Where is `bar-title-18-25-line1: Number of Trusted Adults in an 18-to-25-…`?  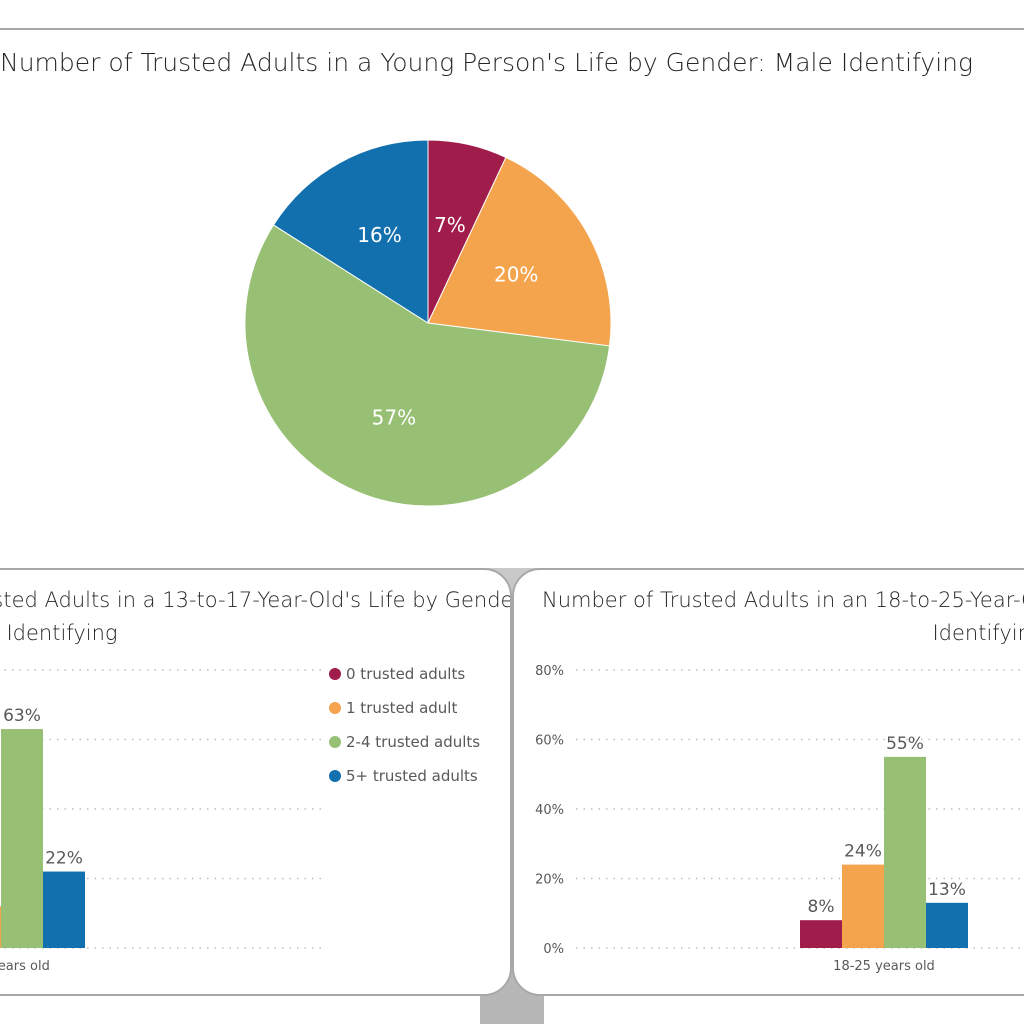
bar-title-18-25-line1: Number of Trusted Adults in an 18-to-25-… is located at coordinates (783, 600).